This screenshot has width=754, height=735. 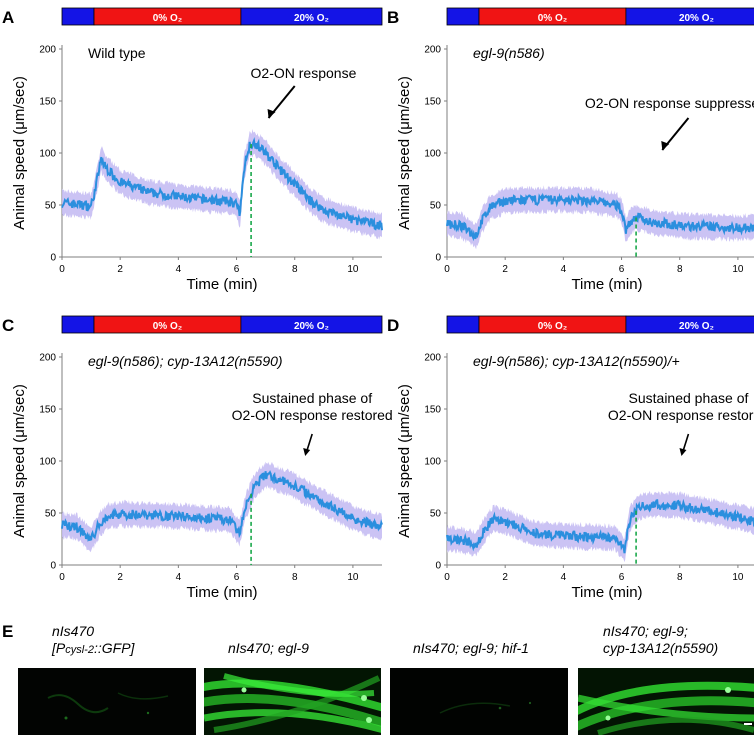 What do you see at coordinates (93, 639) in the screenshot?
I see `caption-wild-type-reporter: nIs470 [Pcysl-2::GFP]` at bounding box center [93, 639].